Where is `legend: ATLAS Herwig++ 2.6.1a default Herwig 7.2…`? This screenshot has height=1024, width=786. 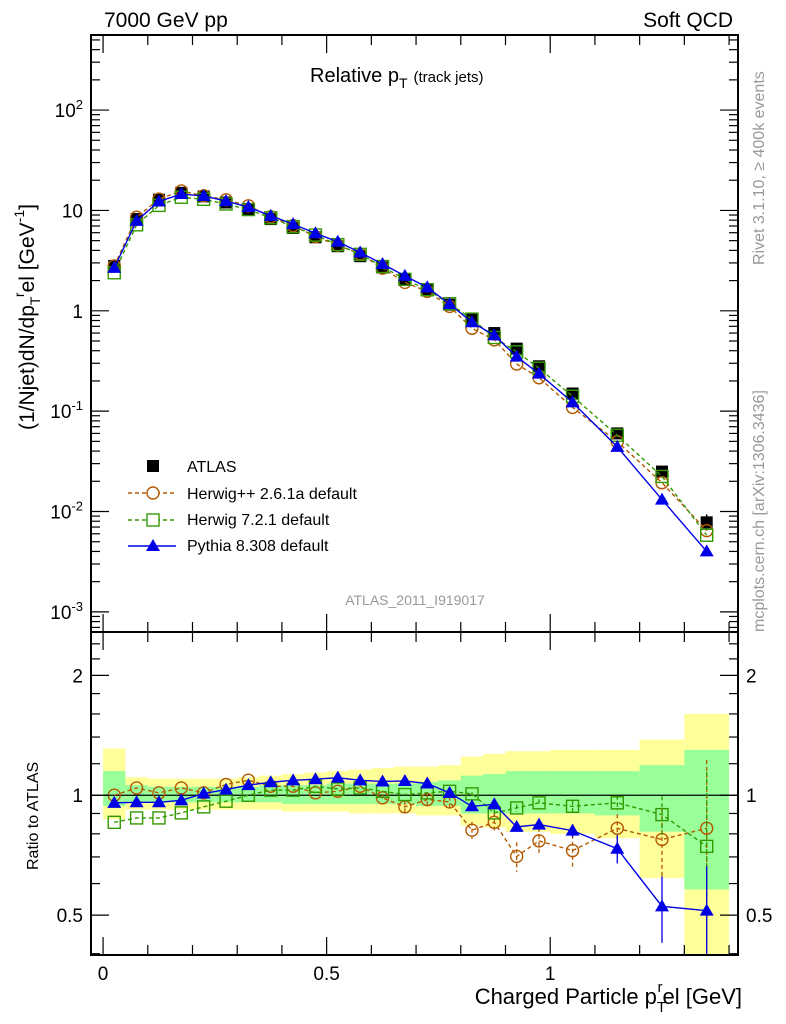 legend: ATLAS Herwig++ 2.6.1a default Herwig 7.2… is located at coordinates (242, 507).